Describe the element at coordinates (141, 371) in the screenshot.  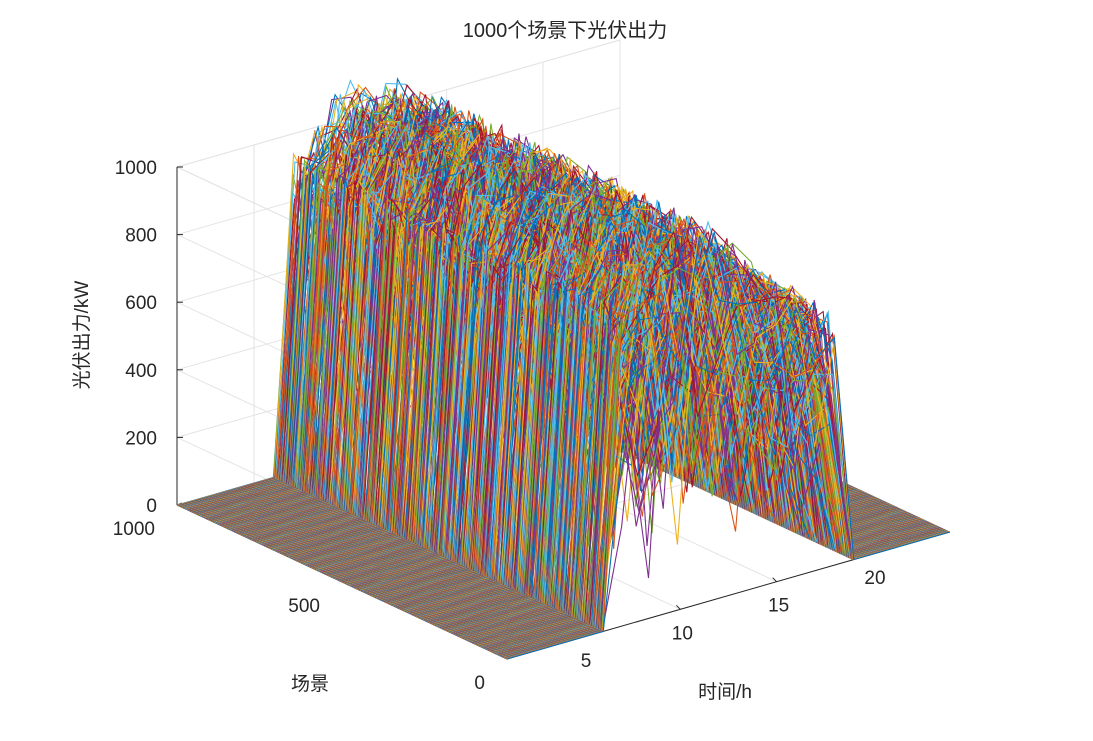
I see `z-tick-label: 400` at that location.